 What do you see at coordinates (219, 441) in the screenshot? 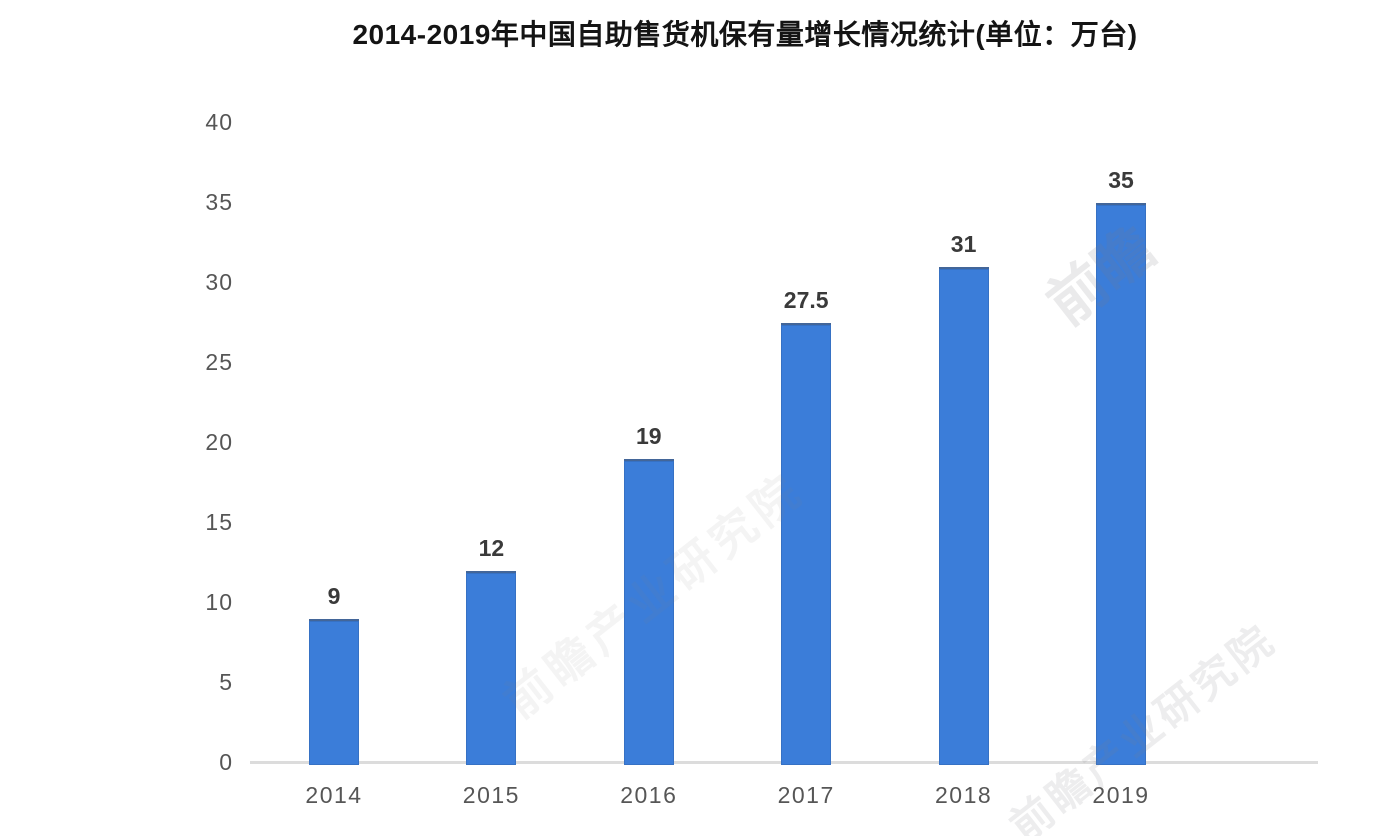
I see `y-tick-label: 20` at bounding box center [219, 441].